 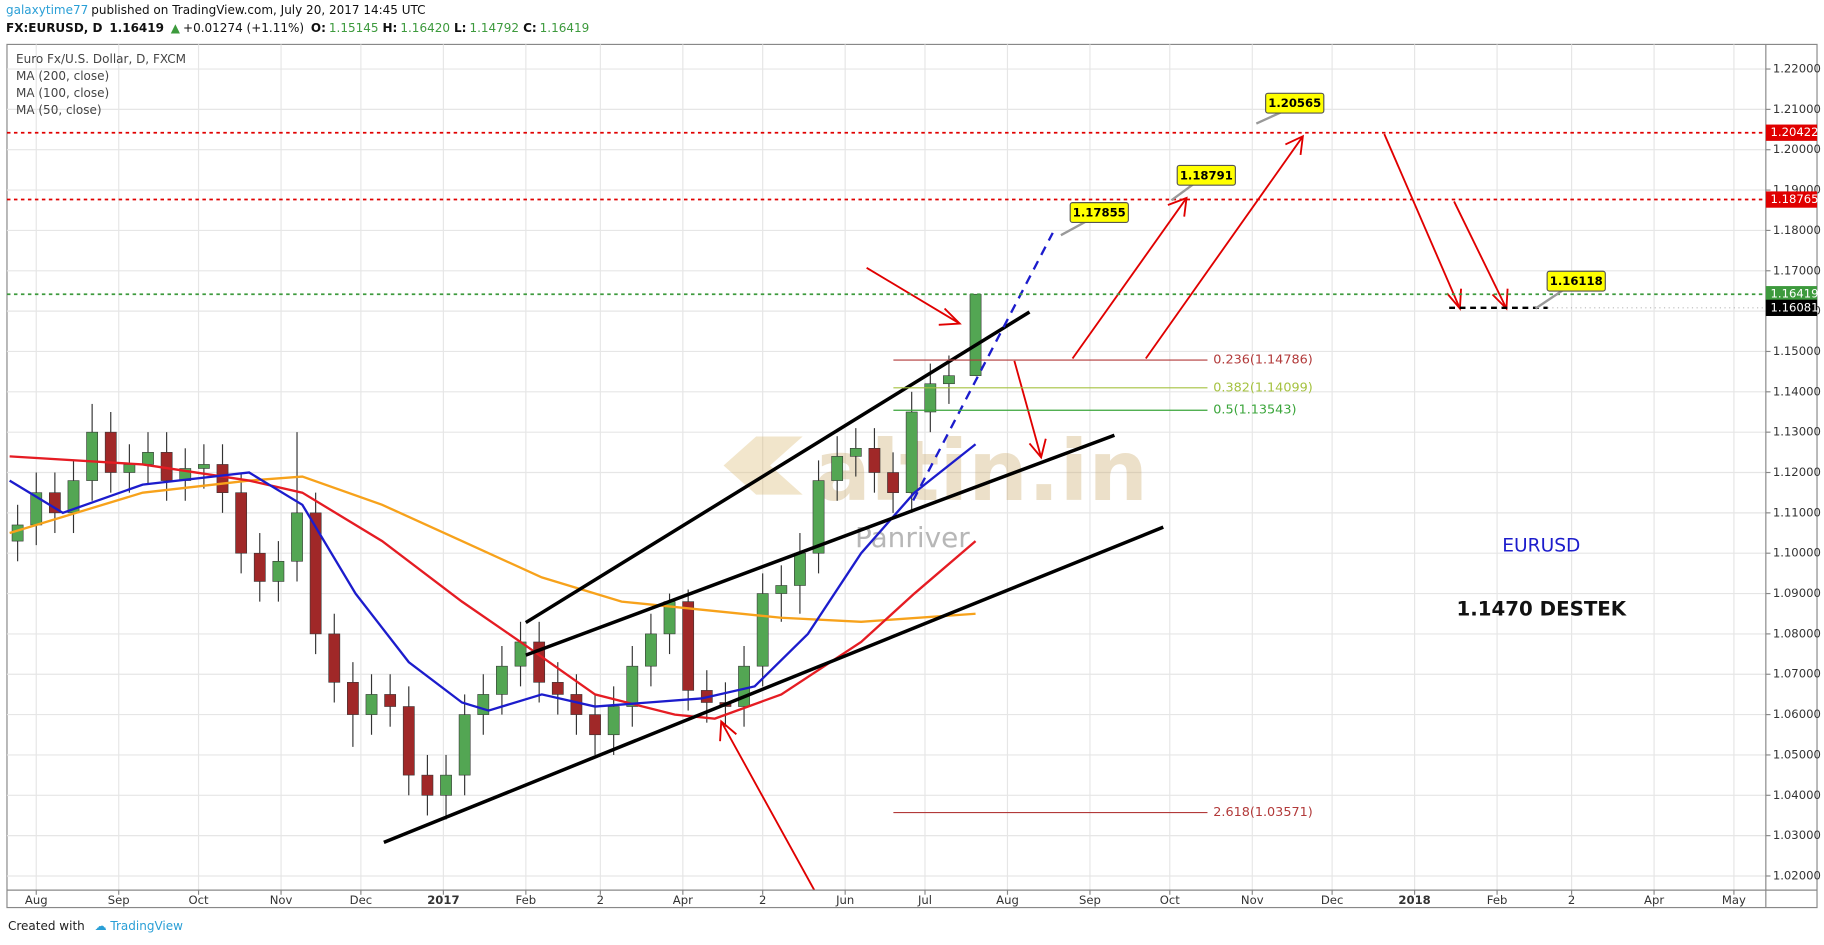 I want to click on footer-brand: ☁ TradingView, so click(x=138, y=926).